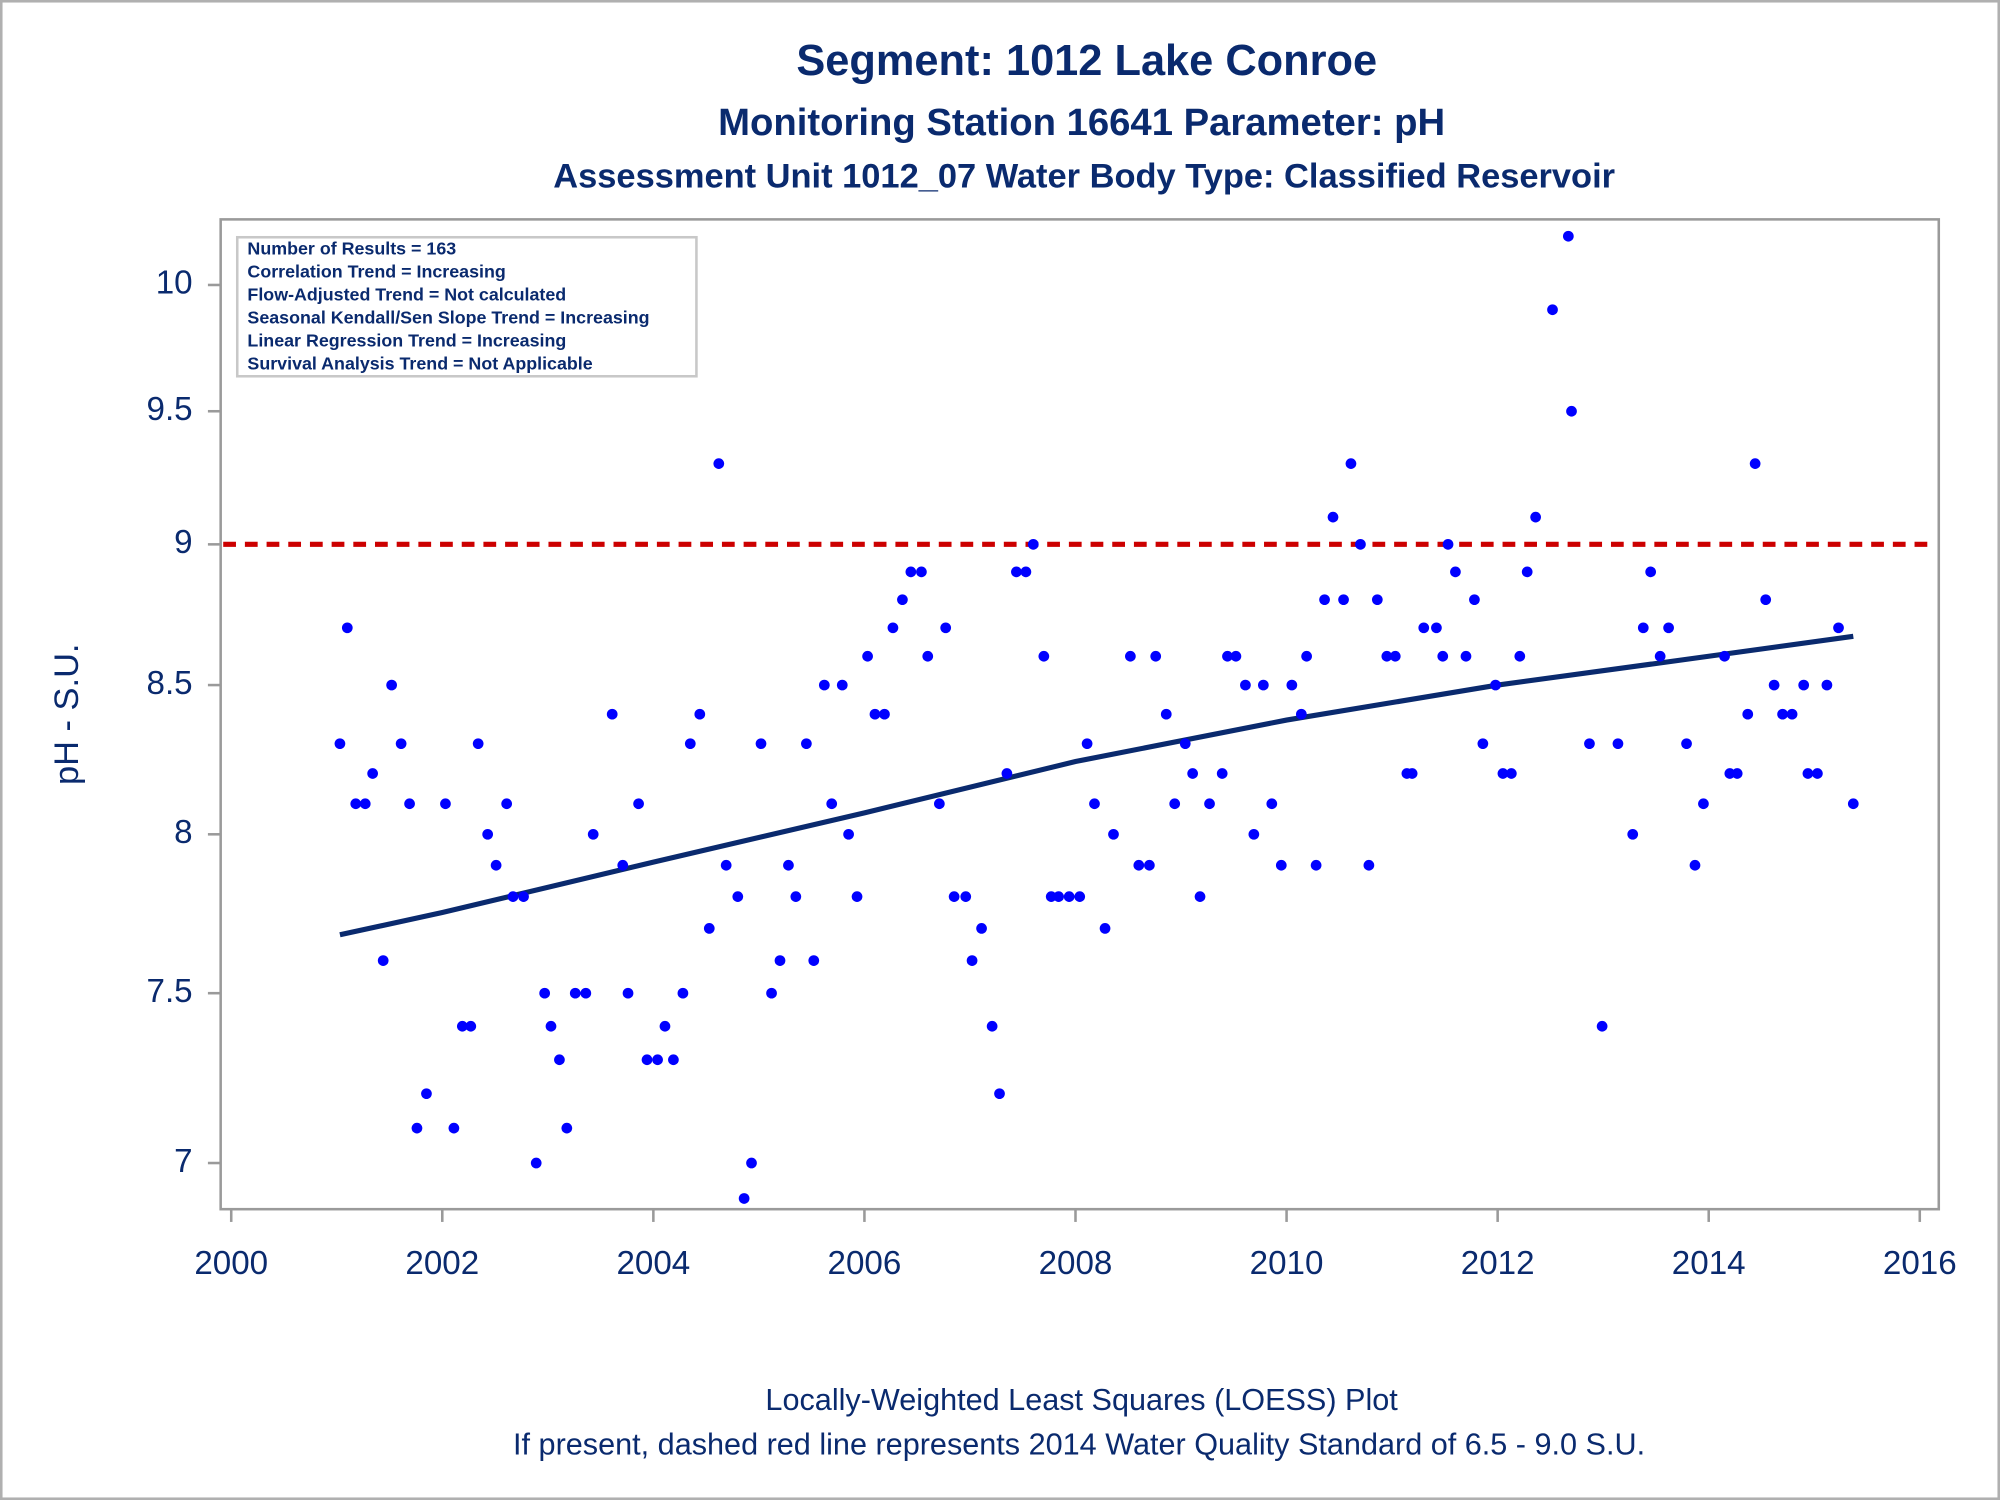 The height and width of the screenshot is (1500, 2000). Describe the element at coordinates (170, 991) in the screenshot. I see `y-tick-label: 7.5` at that location.